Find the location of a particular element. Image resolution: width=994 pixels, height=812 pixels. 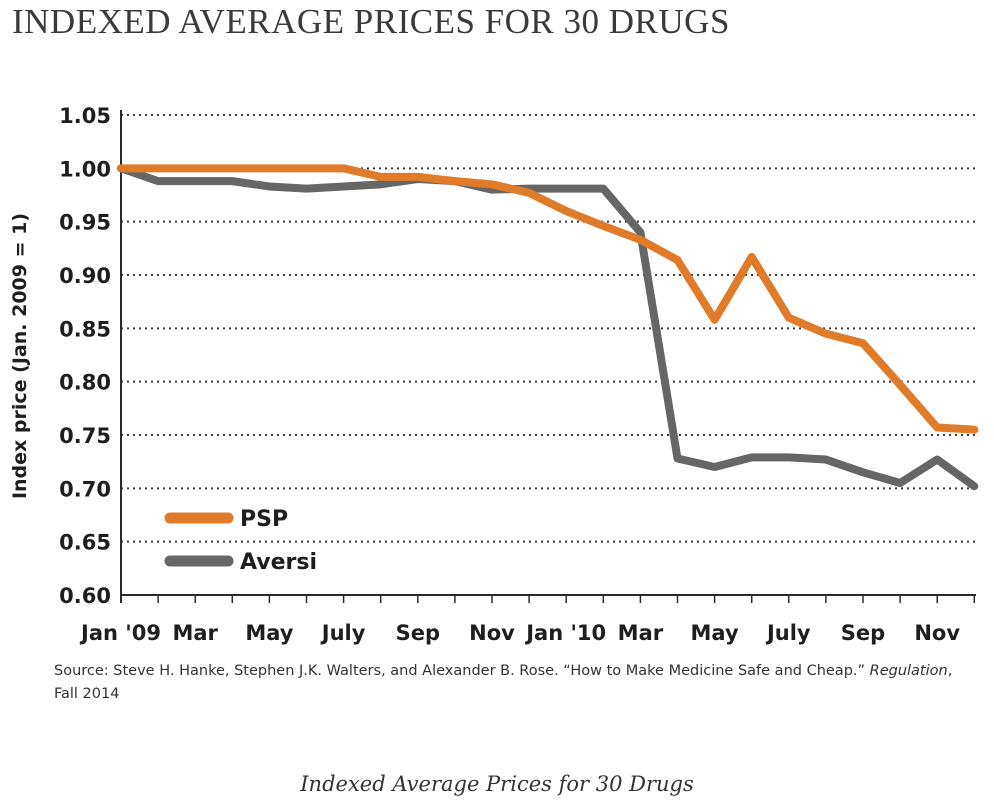

y-tick-label: 0.70 is located at coordinates (85, 489).